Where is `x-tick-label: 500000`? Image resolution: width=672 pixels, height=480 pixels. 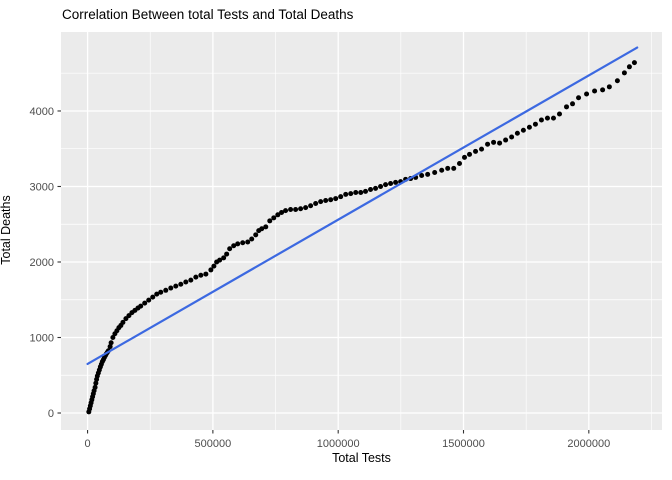
x-tick-label: 500000 is located at coordinates (213, 444).